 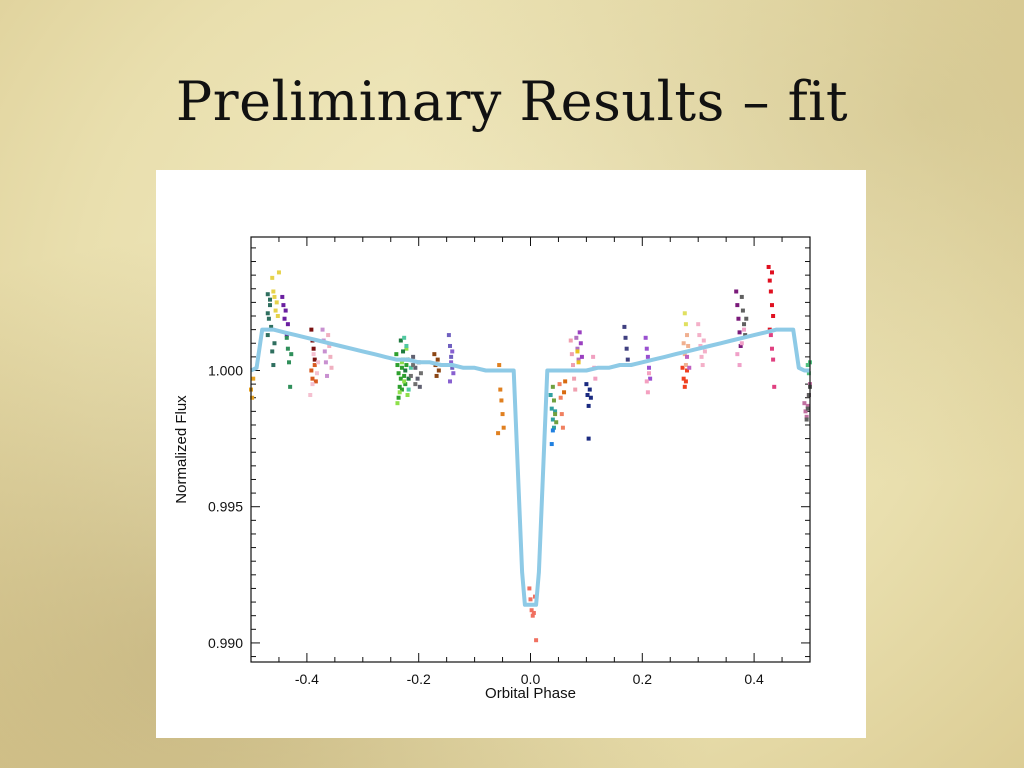 What do you see at coordinates (512, 101) in the screenshot?
I see `slide-title: Preliminary Results – fit` at bounding box center [512, 101].